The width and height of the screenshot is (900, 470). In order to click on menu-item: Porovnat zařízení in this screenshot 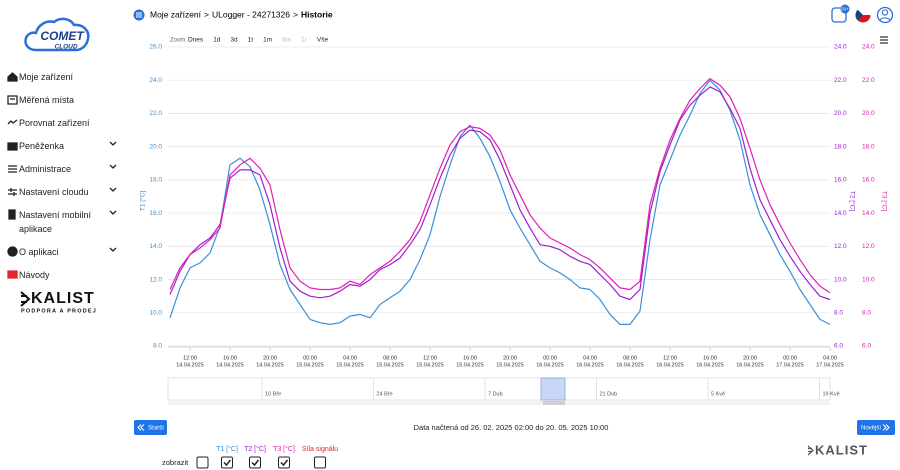, I will do `click(62, 123)`.